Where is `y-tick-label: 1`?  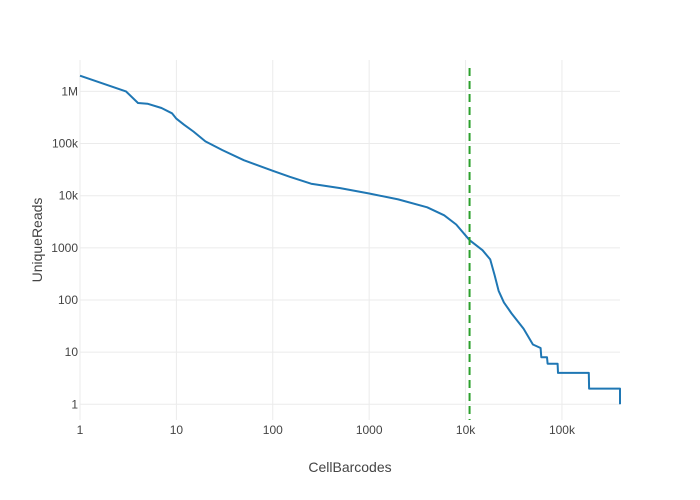 y-tick-label: 1 is located at coordinates (74, 404).